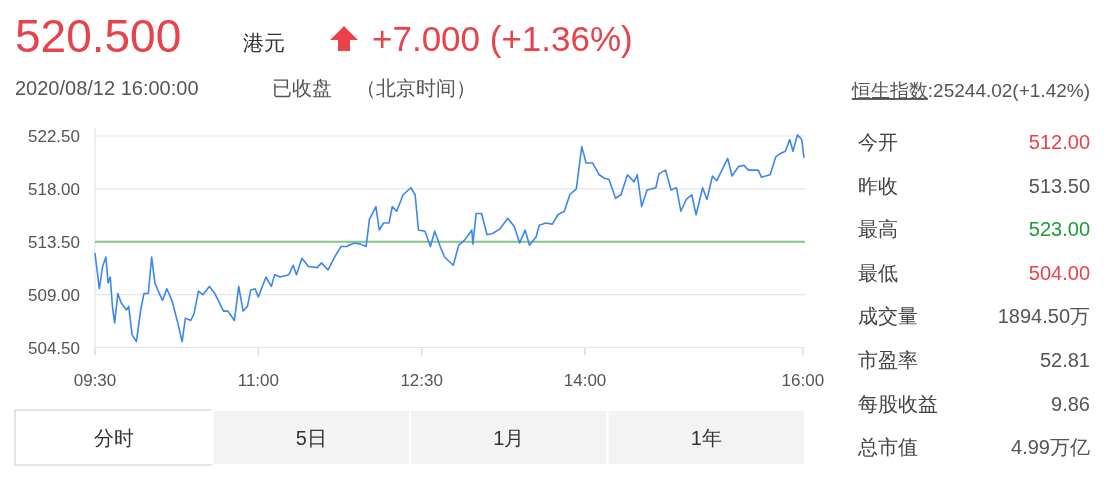 This screenshot has width=1118, height=480. What do you see at coordinates (95, 380) in the screenshot?
I see `x-tick-label: 09:30` at bounding box center [95, 380].